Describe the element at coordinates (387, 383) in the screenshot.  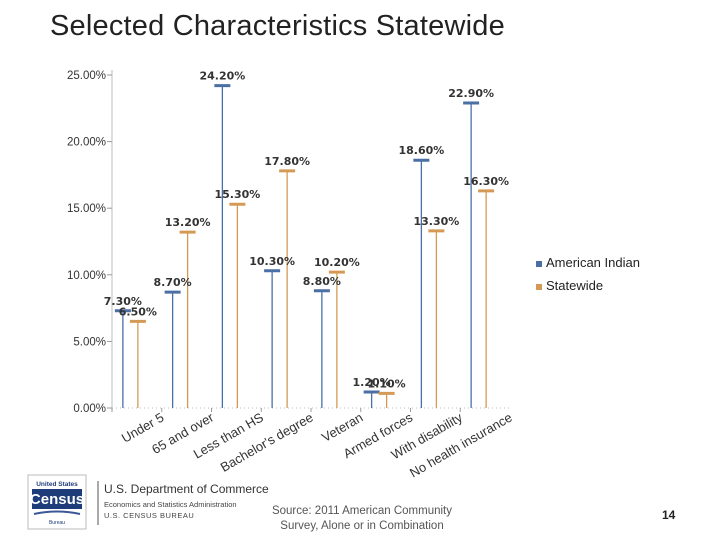
I see `data-label: 1.10%` at that location.